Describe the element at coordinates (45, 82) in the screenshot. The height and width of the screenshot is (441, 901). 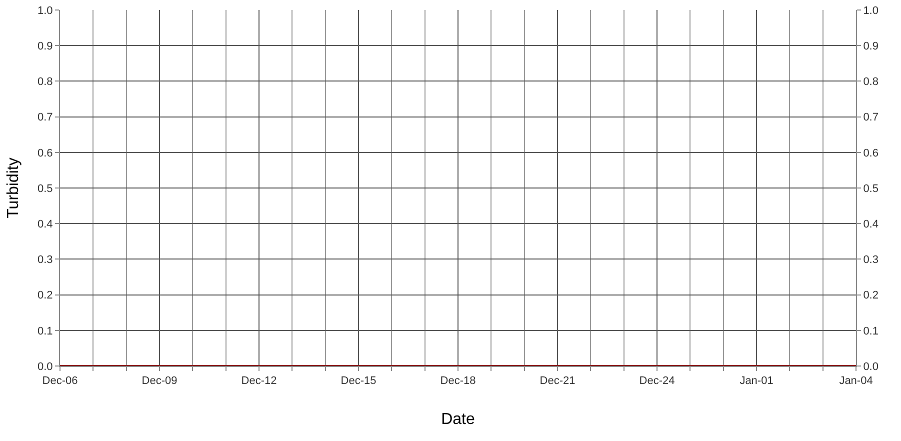
I see `y-tick-label: 0.8` at that location.